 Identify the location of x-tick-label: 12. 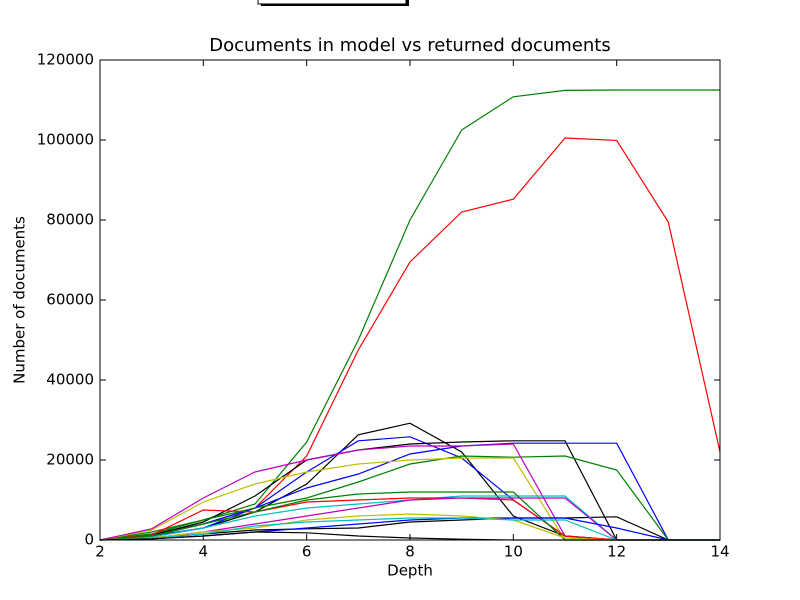
(616, 552).